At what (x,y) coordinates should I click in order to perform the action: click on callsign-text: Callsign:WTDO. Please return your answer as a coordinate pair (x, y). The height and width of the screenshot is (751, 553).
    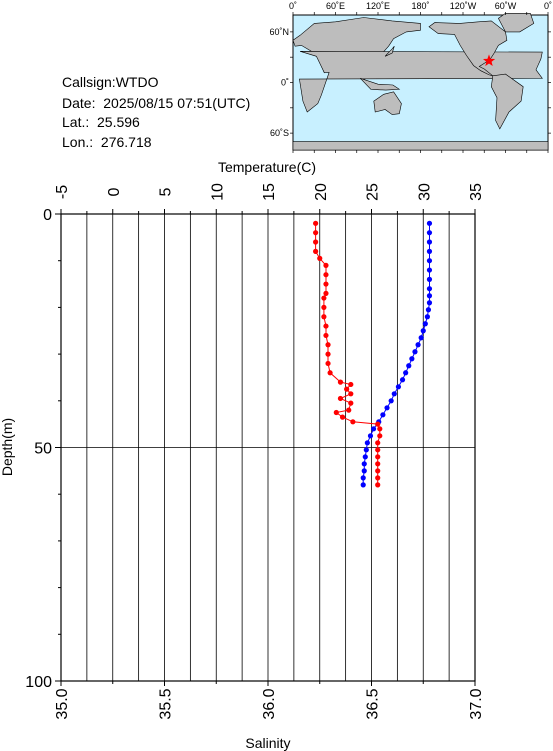
    Looking at the image, I should click on (110, 82).